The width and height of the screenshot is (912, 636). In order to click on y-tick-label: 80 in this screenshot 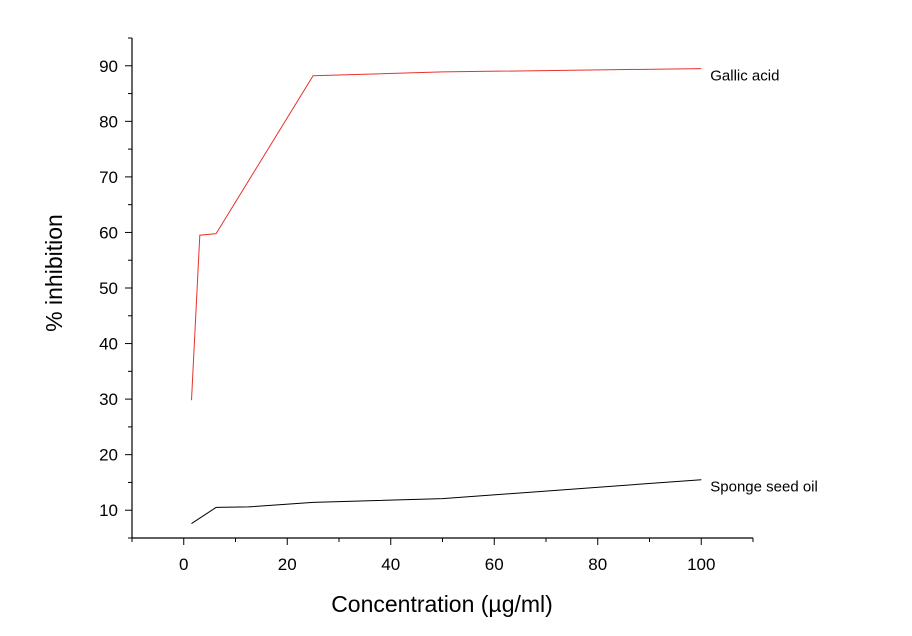, I will do `click(108, 121)`.